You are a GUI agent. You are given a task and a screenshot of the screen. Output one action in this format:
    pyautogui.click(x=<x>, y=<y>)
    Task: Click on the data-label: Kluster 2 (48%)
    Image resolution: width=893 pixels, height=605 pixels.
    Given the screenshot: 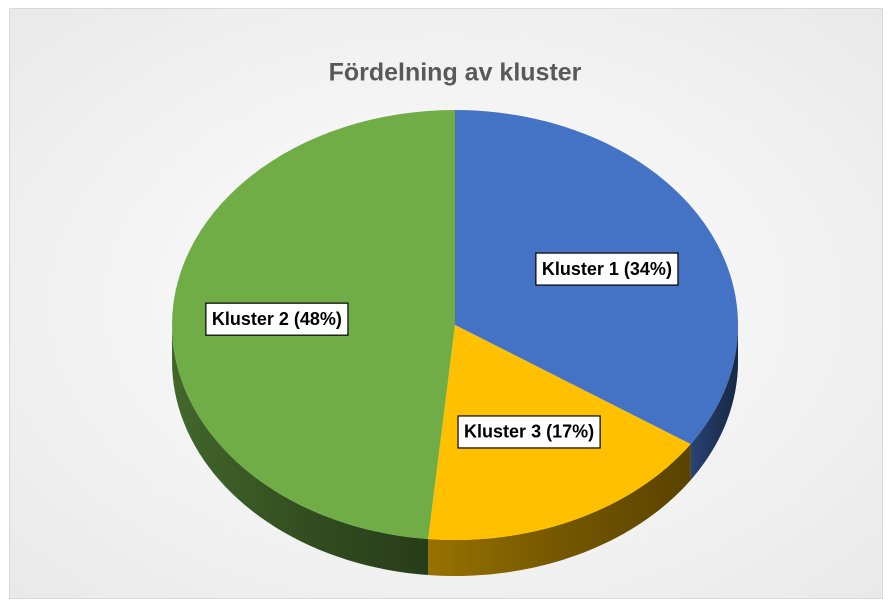 What is the action you would take?
    pyautogui.click(x=277, y=319)
    